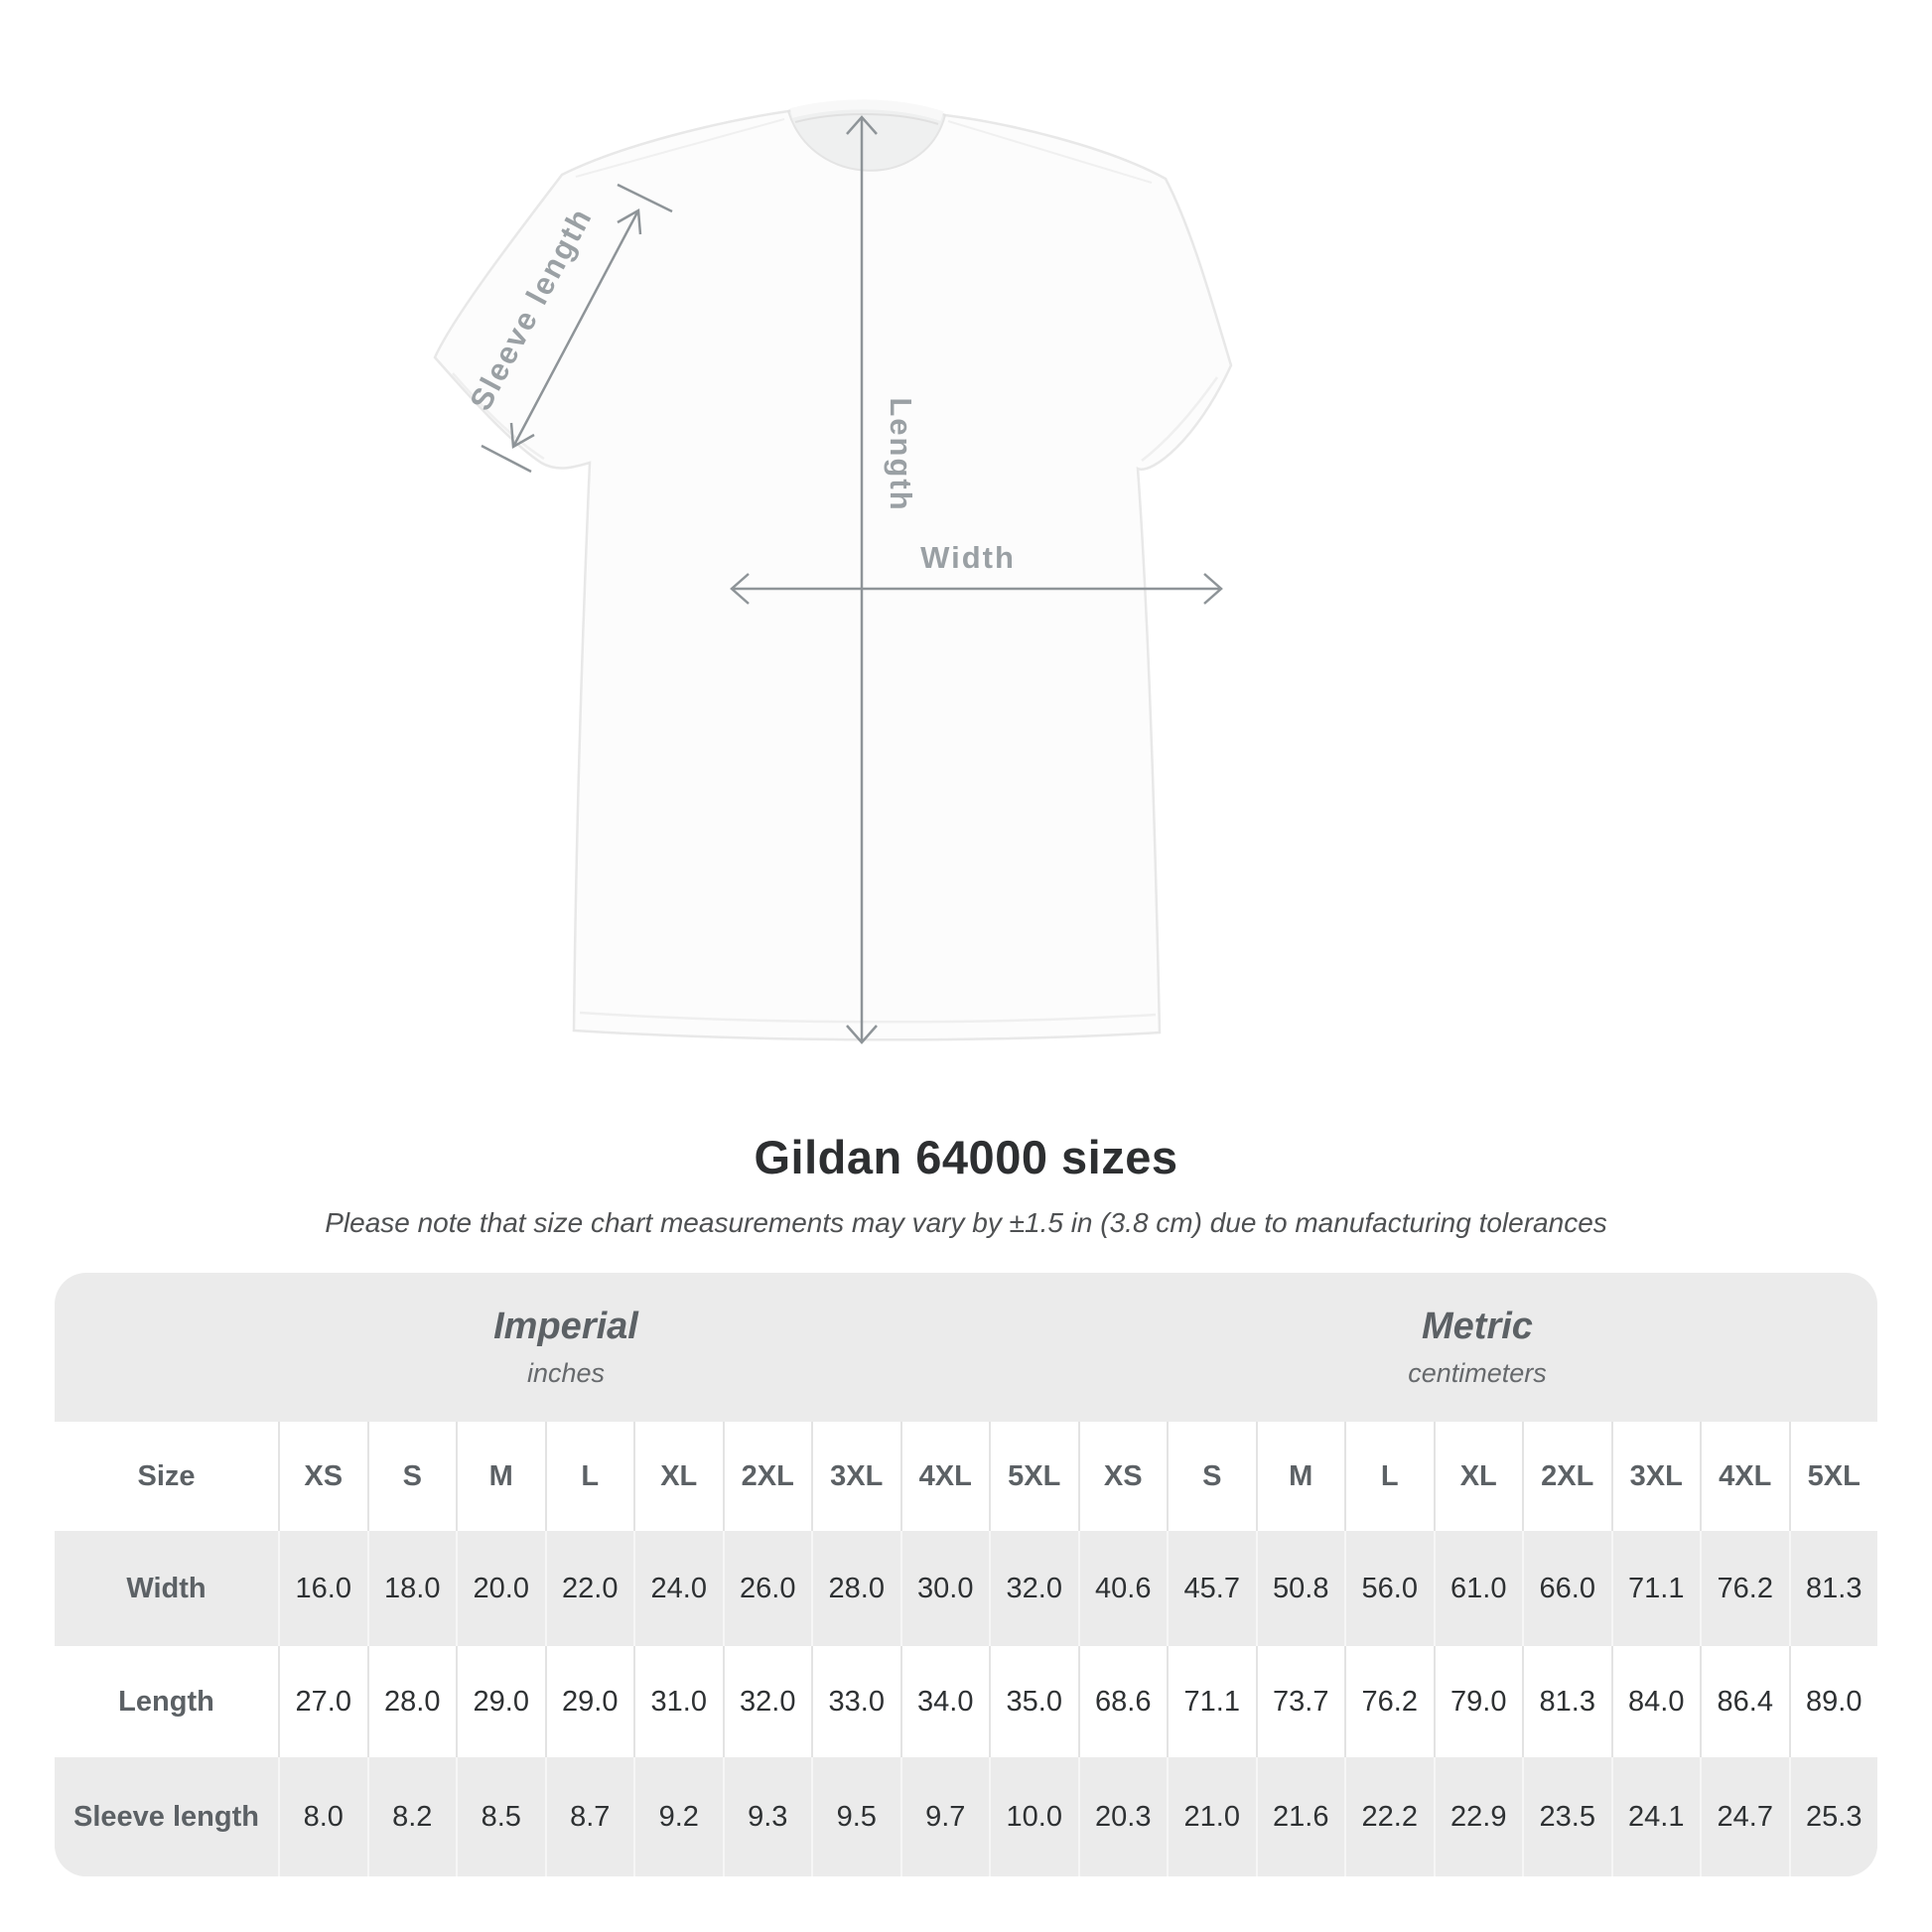 The height and width of the screenshot is (1932, 1932). I want to click on length-arrow-top, so click(862, 125).